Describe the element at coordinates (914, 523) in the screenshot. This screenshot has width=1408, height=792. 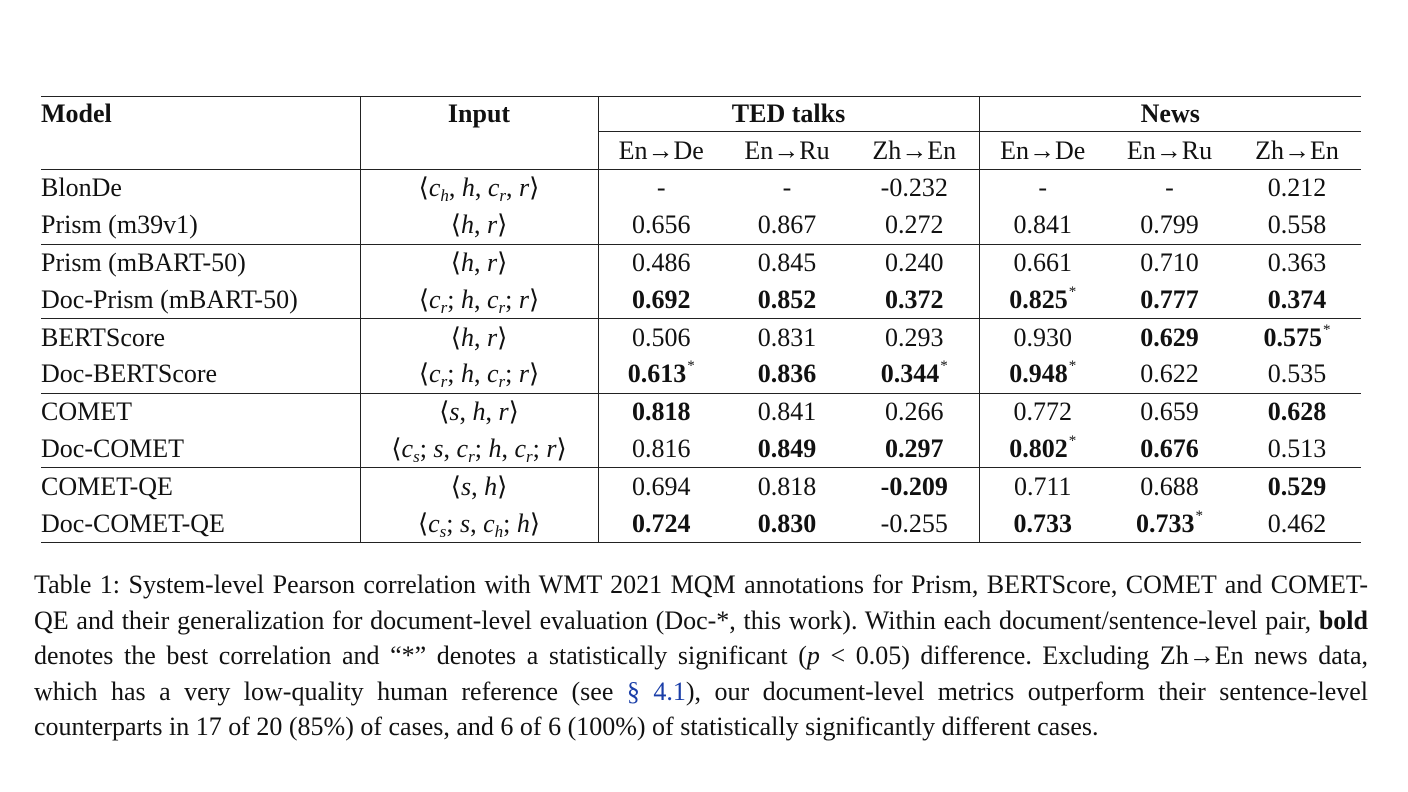
I see `correlation-value: -0.255` at that location.